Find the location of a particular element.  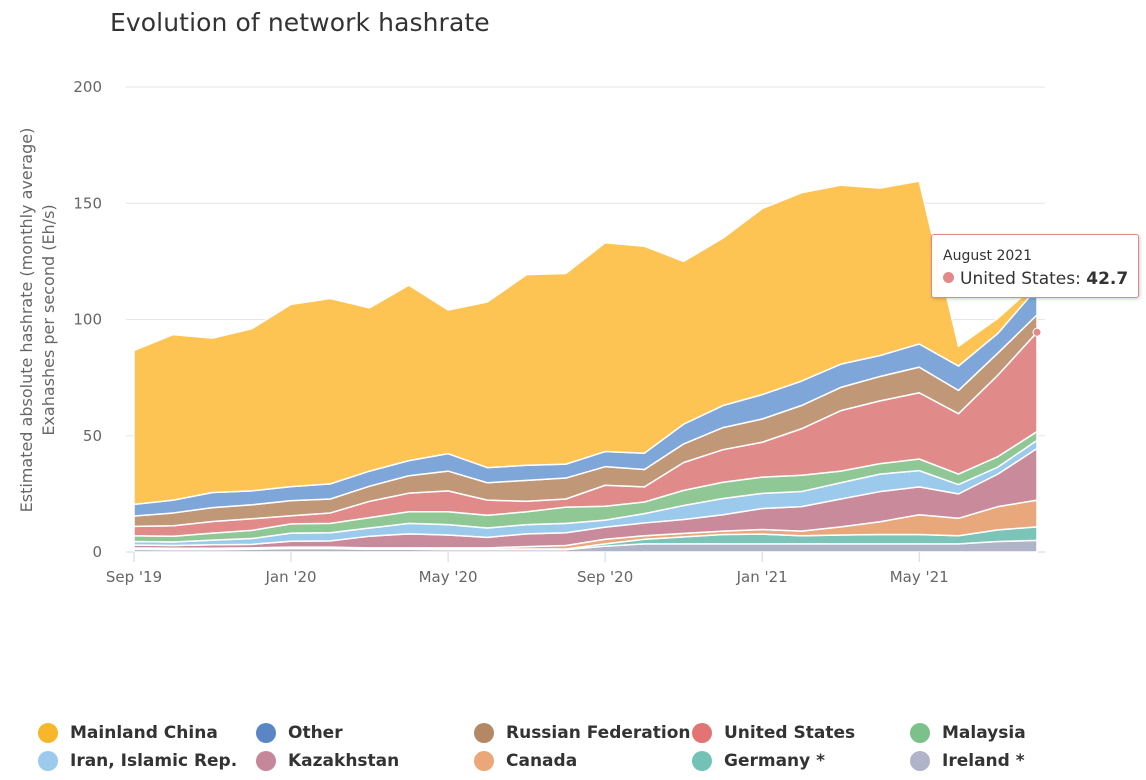

legend-label: Canada is located at coordinates (542, 761).